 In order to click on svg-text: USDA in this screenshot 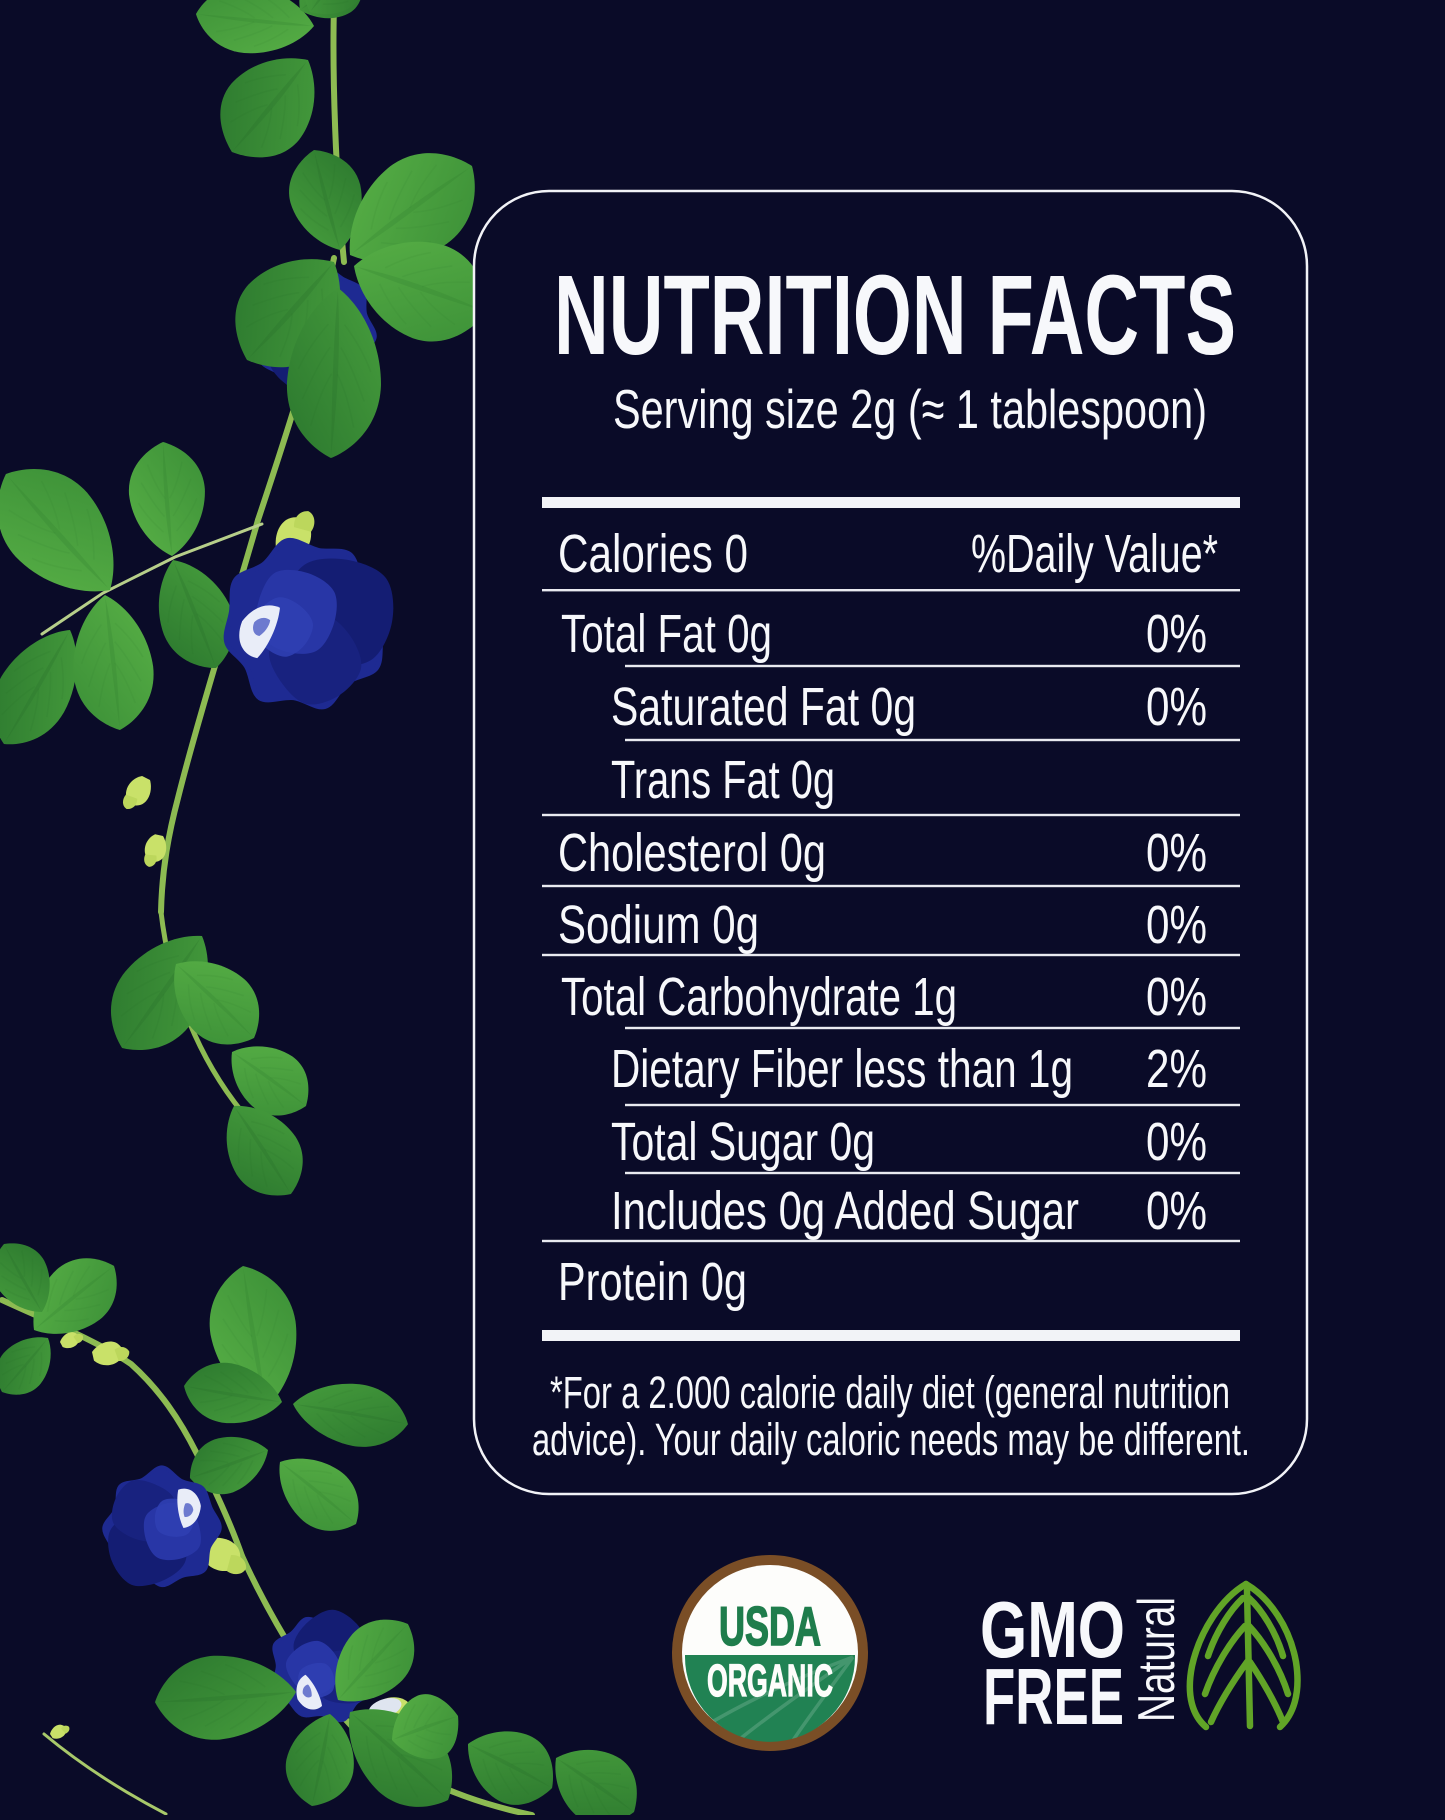, I will do `click(770, 1626)`.